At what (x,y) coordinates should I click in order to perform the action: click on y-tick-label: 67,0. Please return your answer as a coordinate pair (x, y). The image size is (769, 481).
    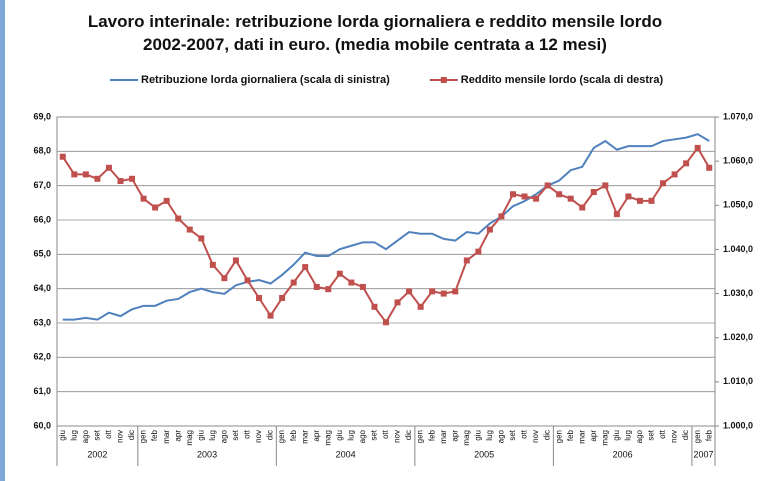
    Looking at the image, I should click on (42, 185).